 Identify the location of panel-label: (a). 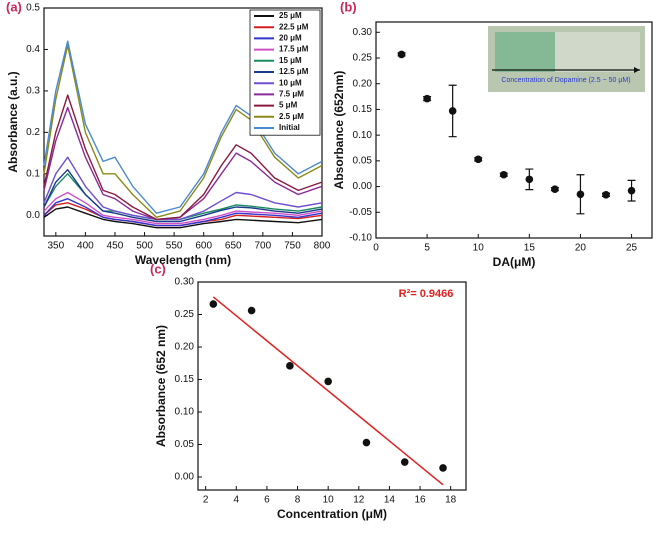
(14, 7).